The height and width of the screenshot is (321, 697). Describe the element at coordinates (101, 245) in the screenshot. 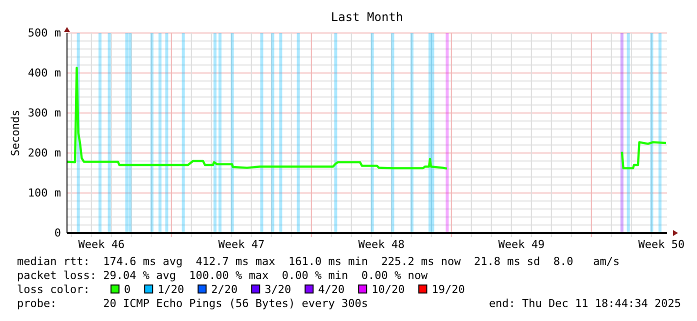

I see `x-tick-label: Week 46` at that location.